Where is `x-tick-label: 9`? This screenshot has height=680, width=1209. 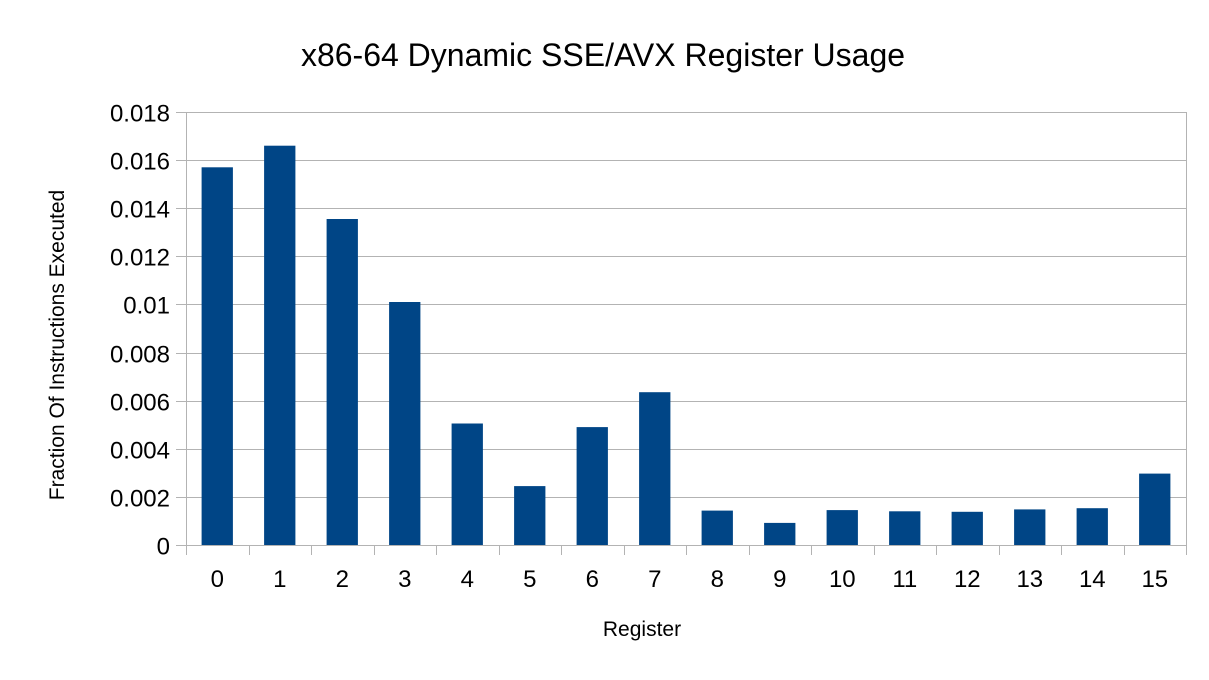
x-tick-label: 9 is located at coordinates (779, 579).